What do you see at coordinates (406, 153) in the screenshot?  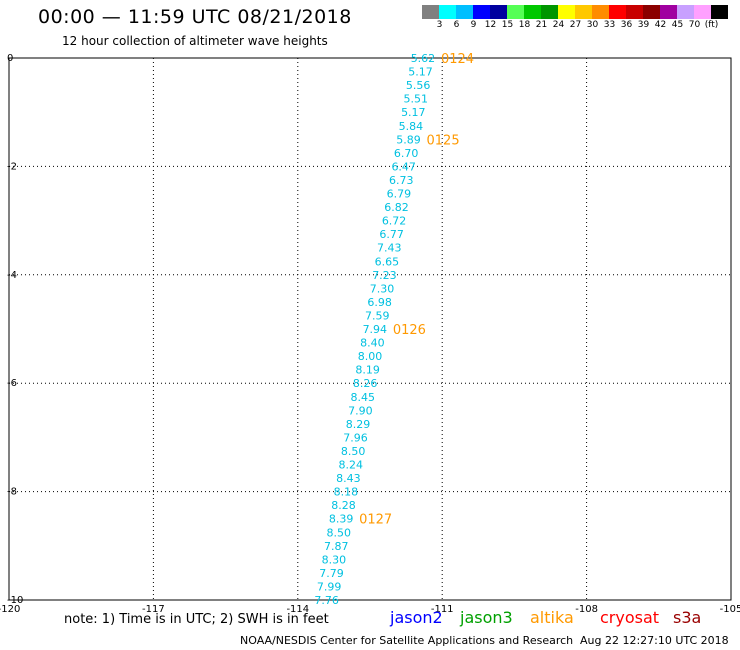 I see `swh-data-label: 6.70` at bounding box center [406, 153].